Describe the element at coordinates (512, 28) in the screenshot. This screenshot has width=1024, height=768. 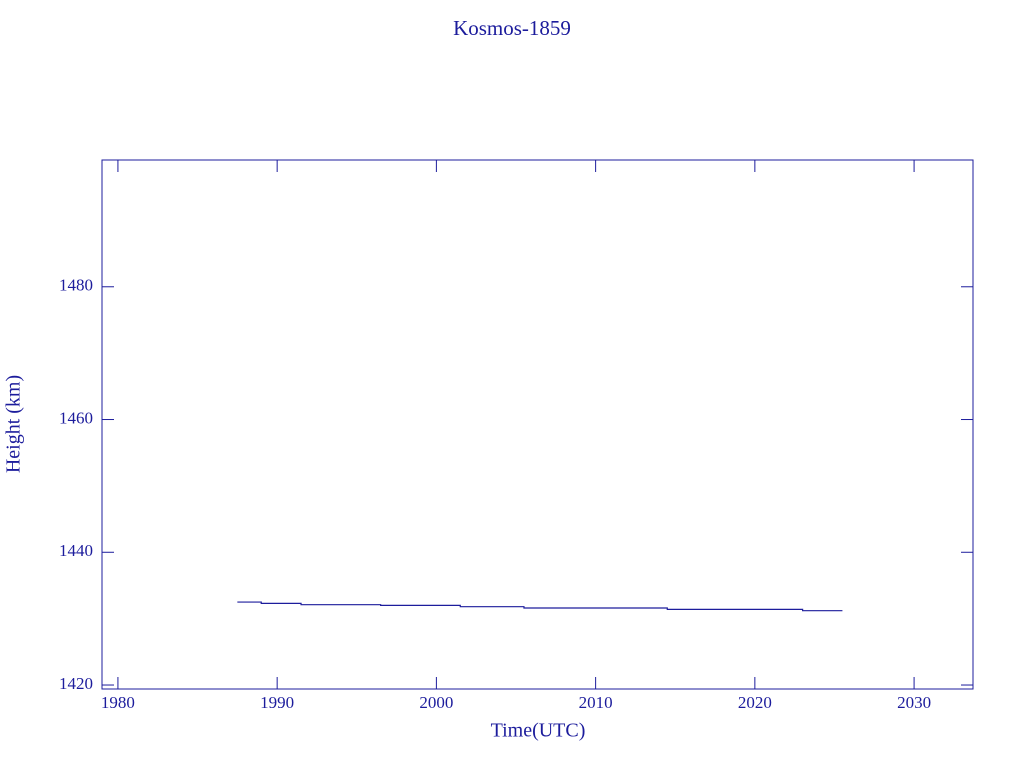
I see `chart-title: Kosmos-1859` at that location.